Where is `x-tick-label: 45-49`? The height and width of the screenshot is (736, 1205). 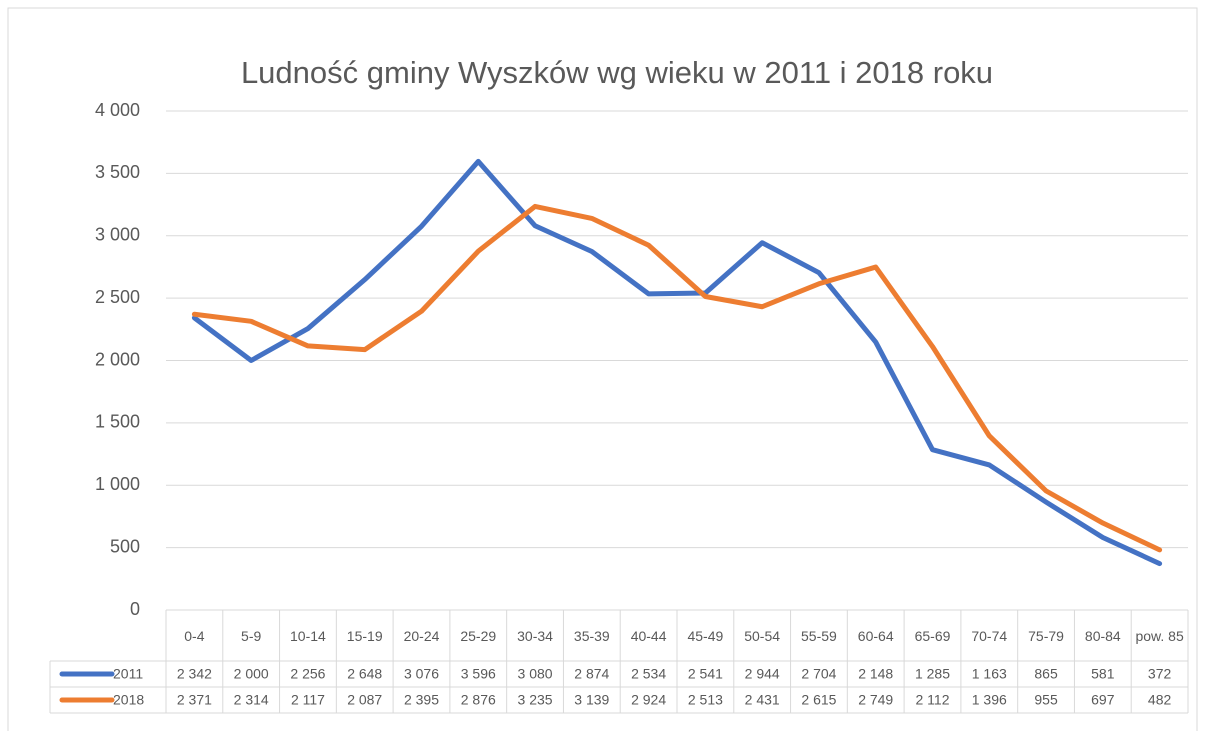 x-tick-label: 45-49 is located at coordinates (705, 635).